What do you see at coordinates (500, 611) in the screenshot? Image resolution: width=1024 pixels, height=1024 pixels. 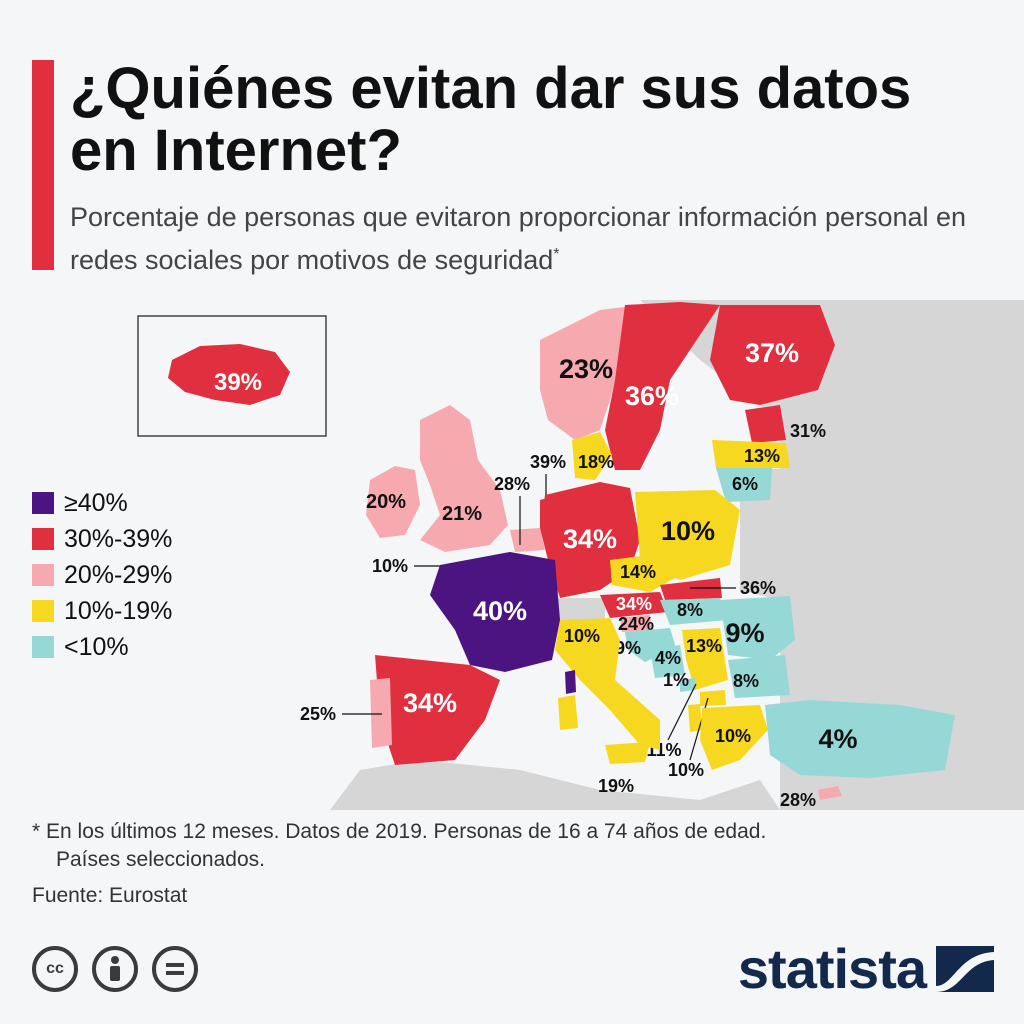 I see `france-label: 40%` at bounding box center [500, 611].